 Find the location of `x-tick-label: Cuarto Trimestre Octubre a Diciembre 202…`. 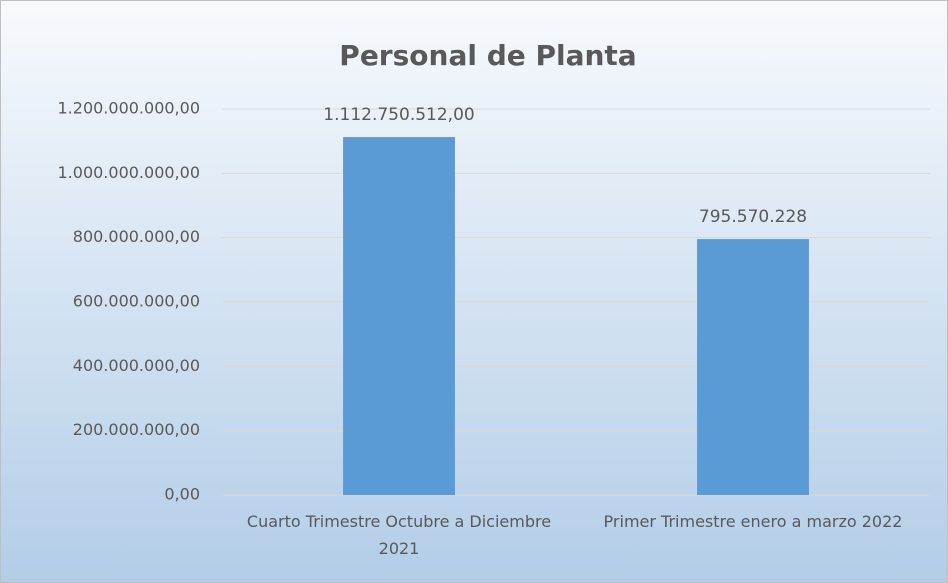

x-tick-label: Cuarto Trimestre Octubre a Diciembre 202… is located at coordinates (404, 535).